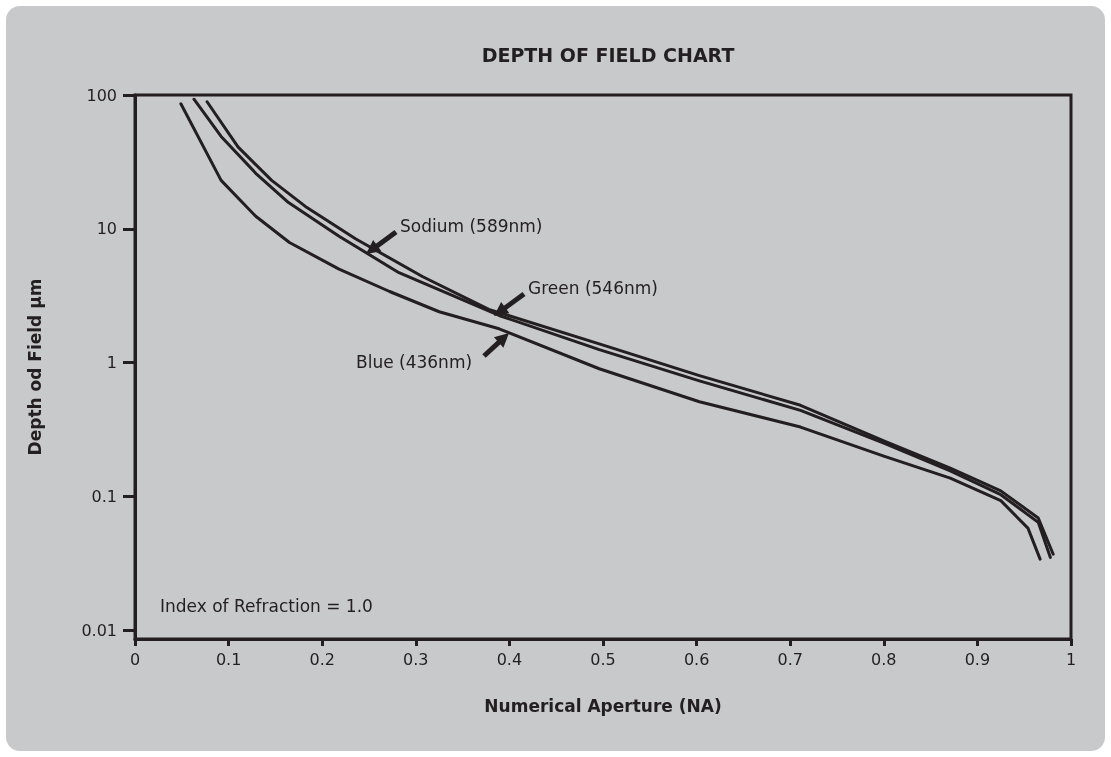  I want to click on x-tick-label: 0.2, so click(322, 659).